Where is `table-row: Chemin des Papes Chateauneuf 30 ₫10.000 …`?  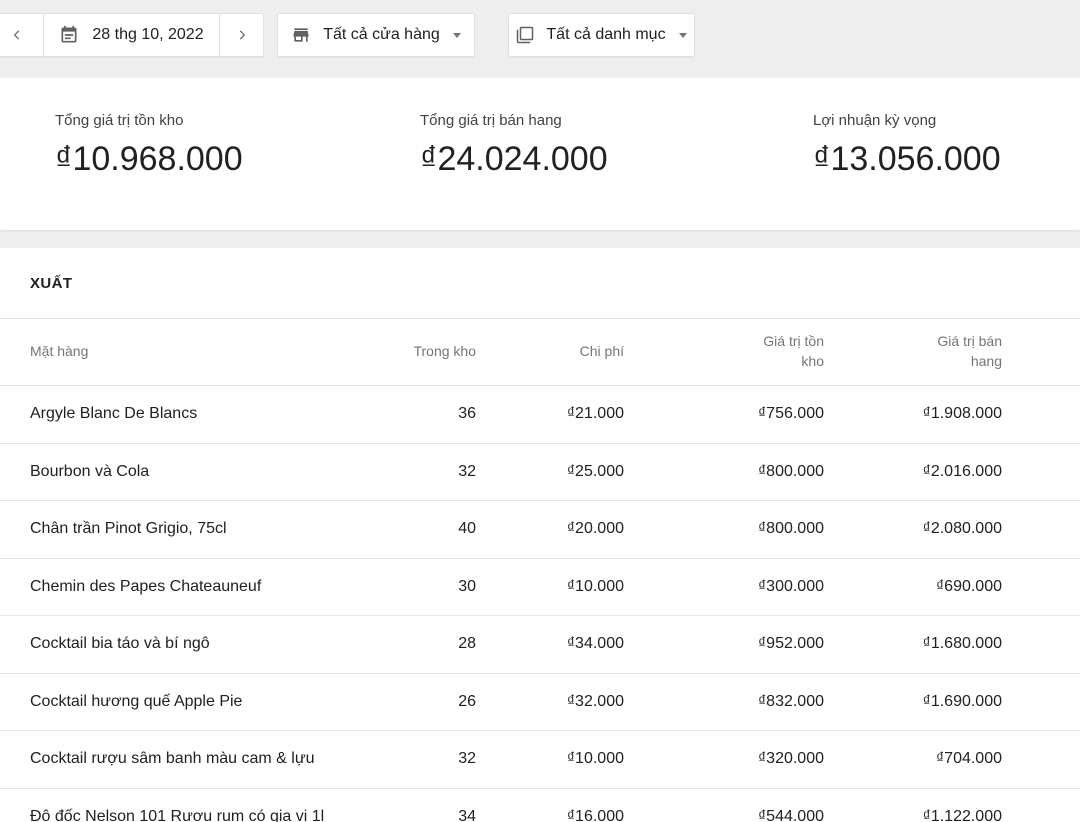
table-row: Chemin des Papes Chateauneuf 30 ₫10.000 … is located at coordinates (540, 587).